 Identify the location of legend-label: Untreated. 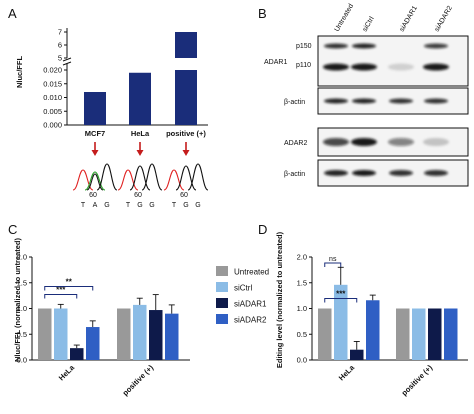
(251, 272).